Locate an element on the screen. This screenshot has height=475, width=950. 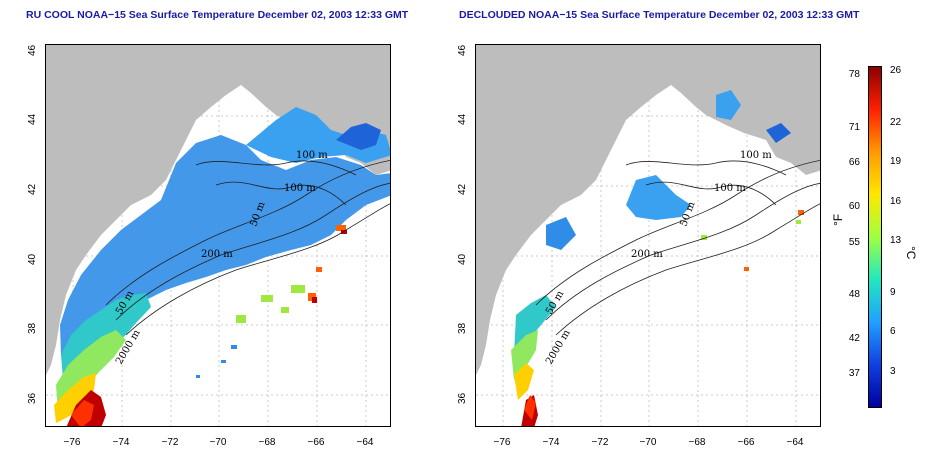
colorbar-f-tick: 71 is located at coordinates (854, 127).